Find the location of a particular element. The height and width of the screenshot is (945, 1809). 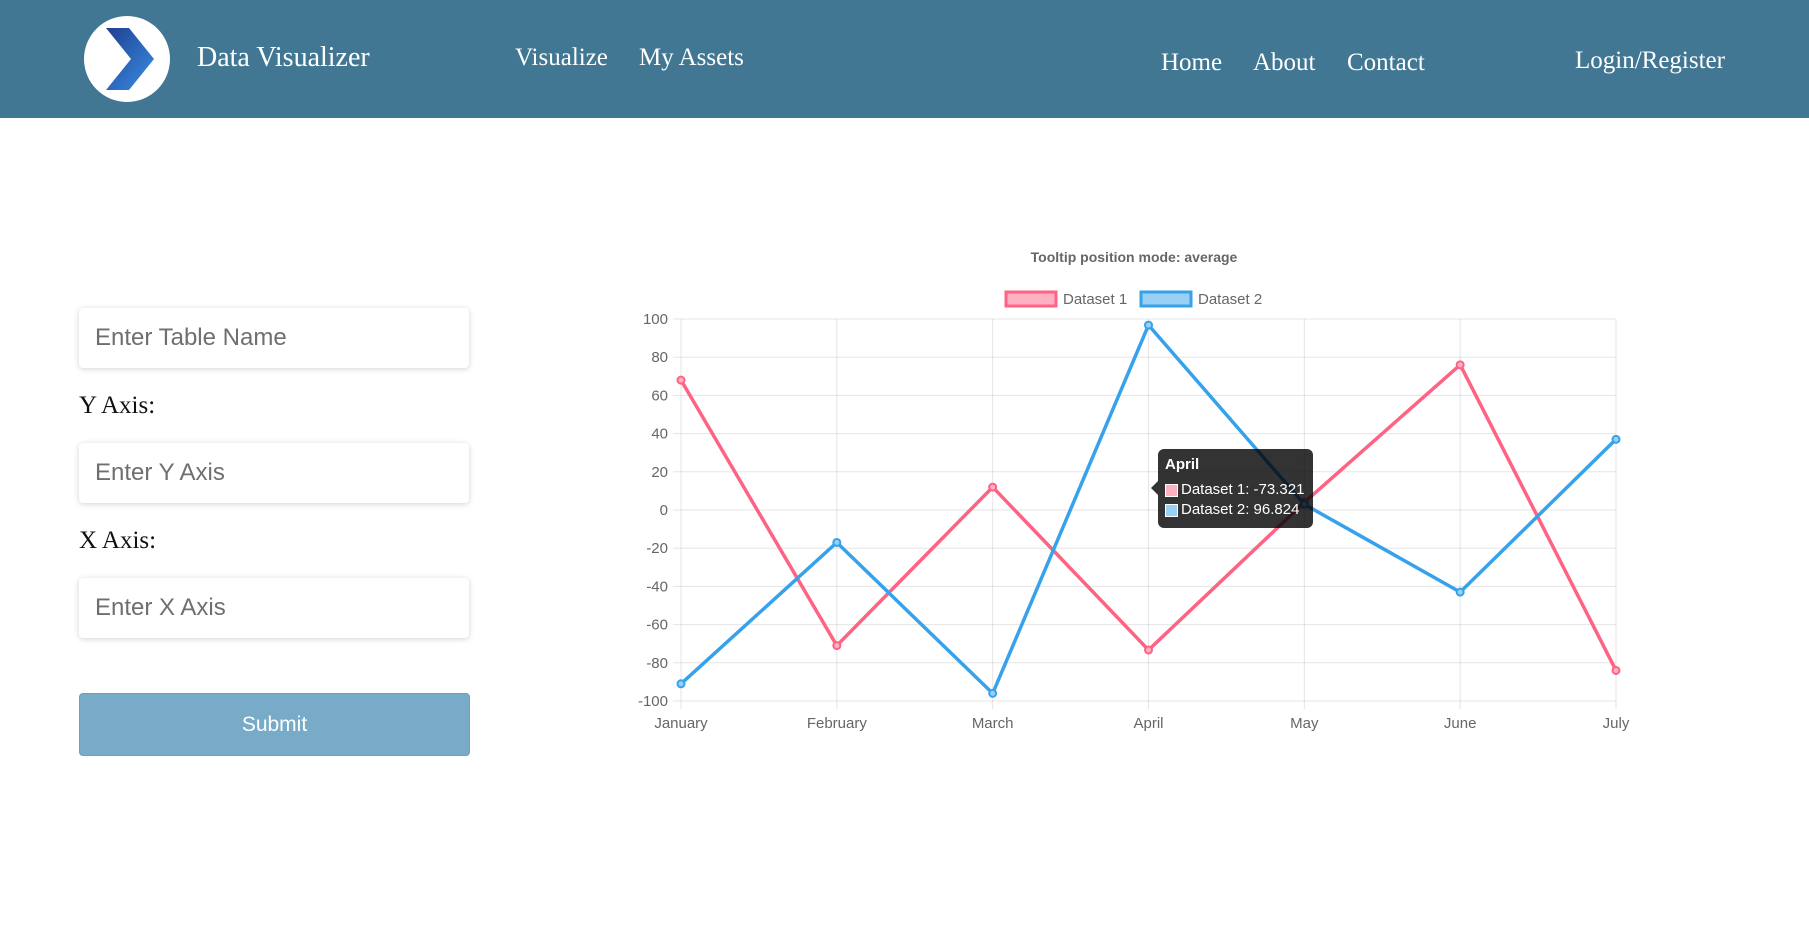

submit-button: Submit is located at coordinates (274, 724).